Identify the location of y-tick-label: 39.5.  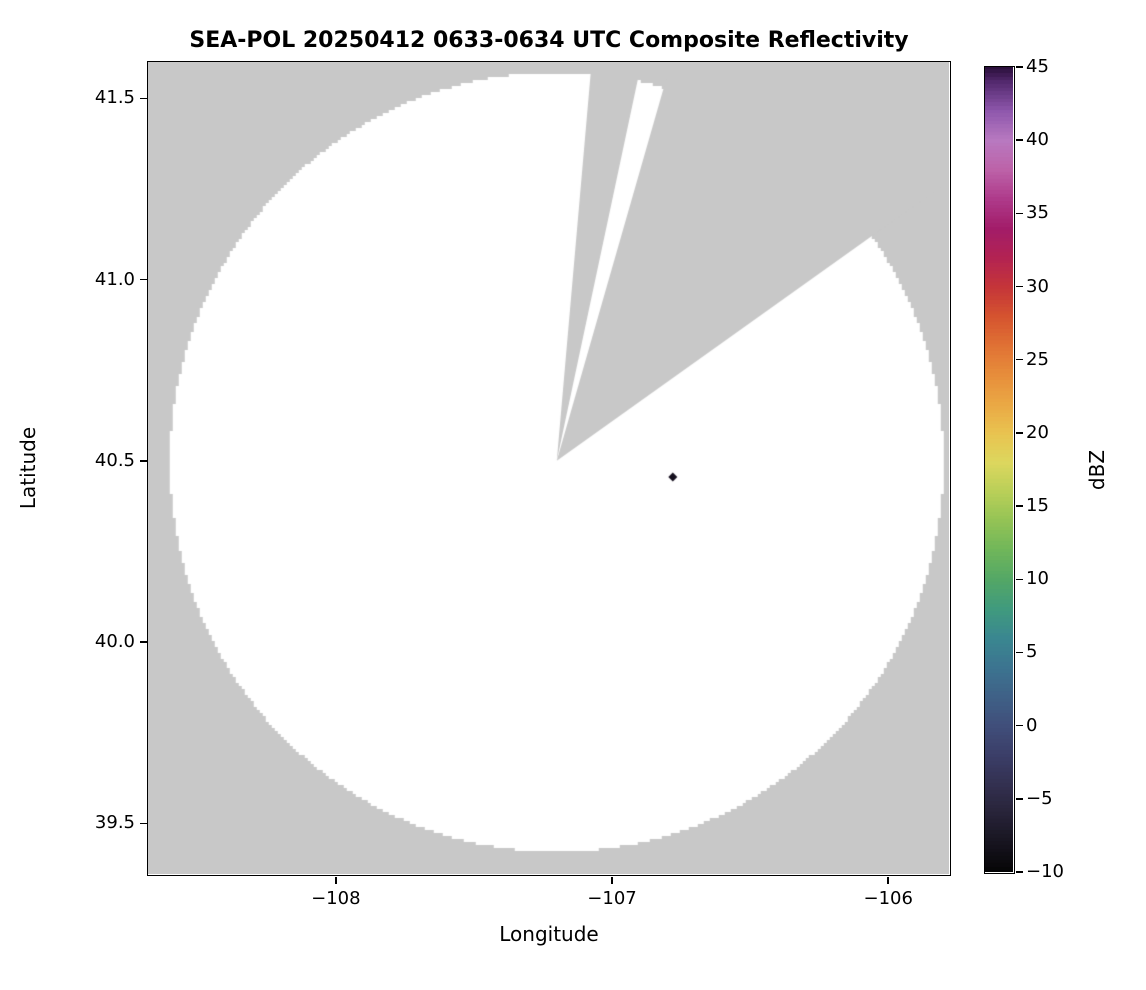
(114, 823).